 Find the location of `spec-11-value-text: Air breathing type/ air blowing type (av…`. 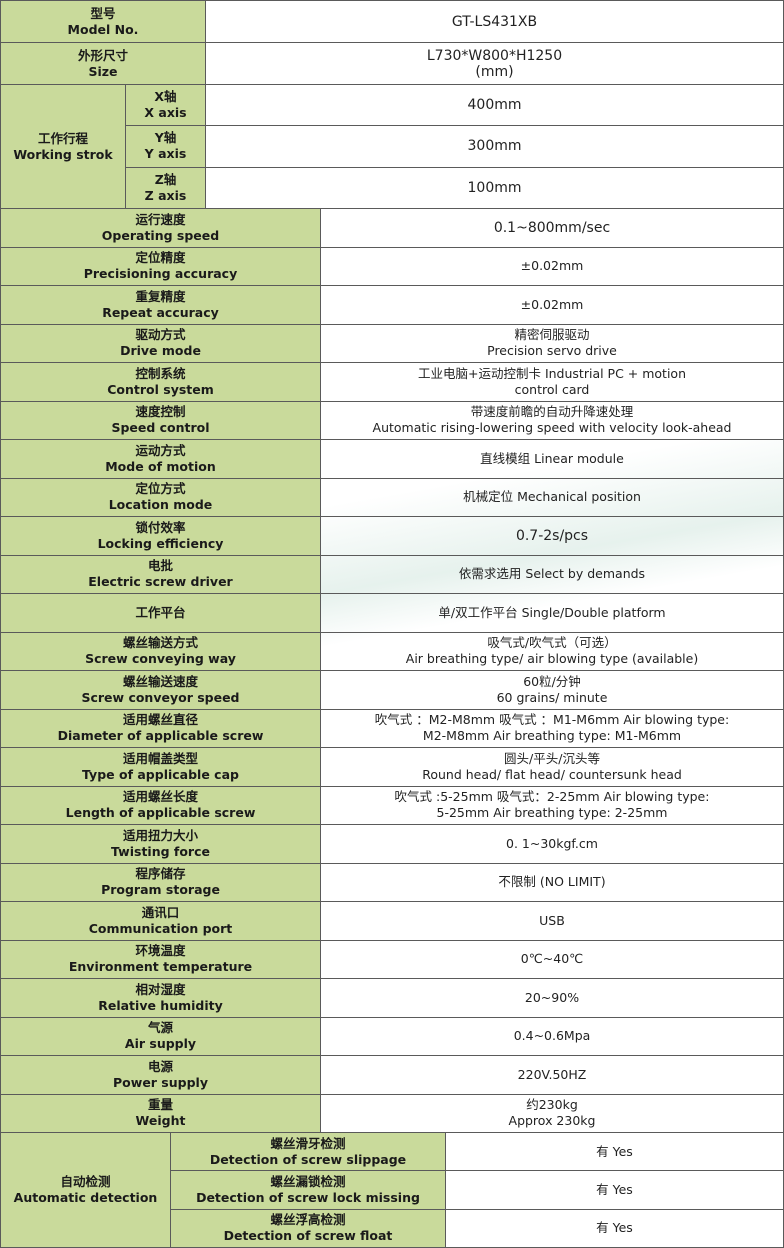

spec-11-value-text: Air breathing type/ air blowing type (av… is located at coordinates (552, 659).